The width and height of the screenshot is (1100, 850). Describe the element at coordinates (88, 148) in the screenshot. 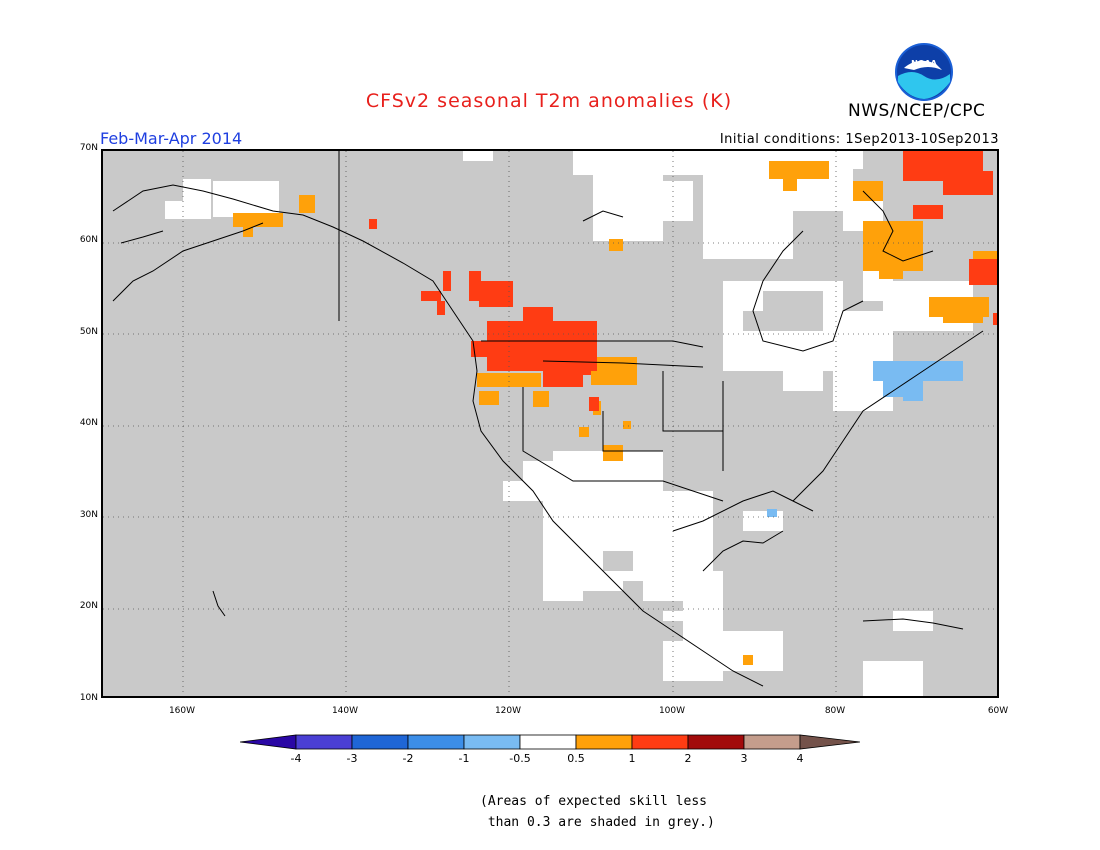

I see `lat-label: 70N` at that location.